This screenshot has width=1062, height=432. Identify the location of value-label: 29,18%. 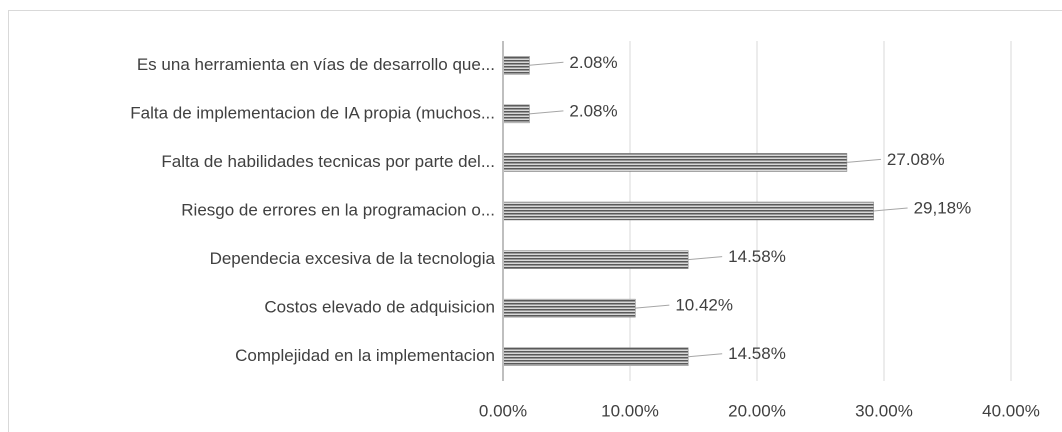
(943, 207).